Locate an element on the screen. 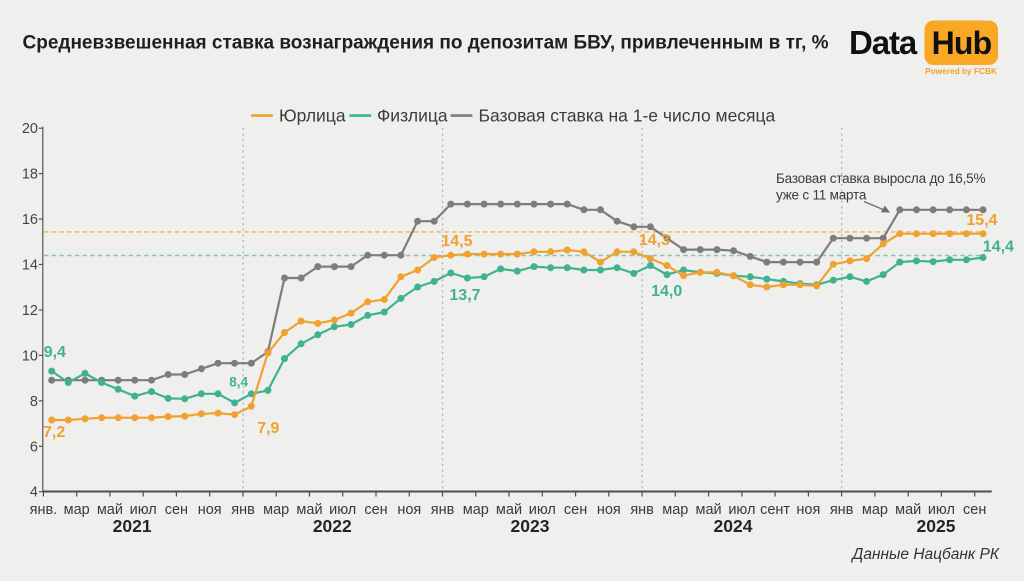 This screenshot has height=581, width=1024. svg-text: сент is located at coordinates (775, 510).